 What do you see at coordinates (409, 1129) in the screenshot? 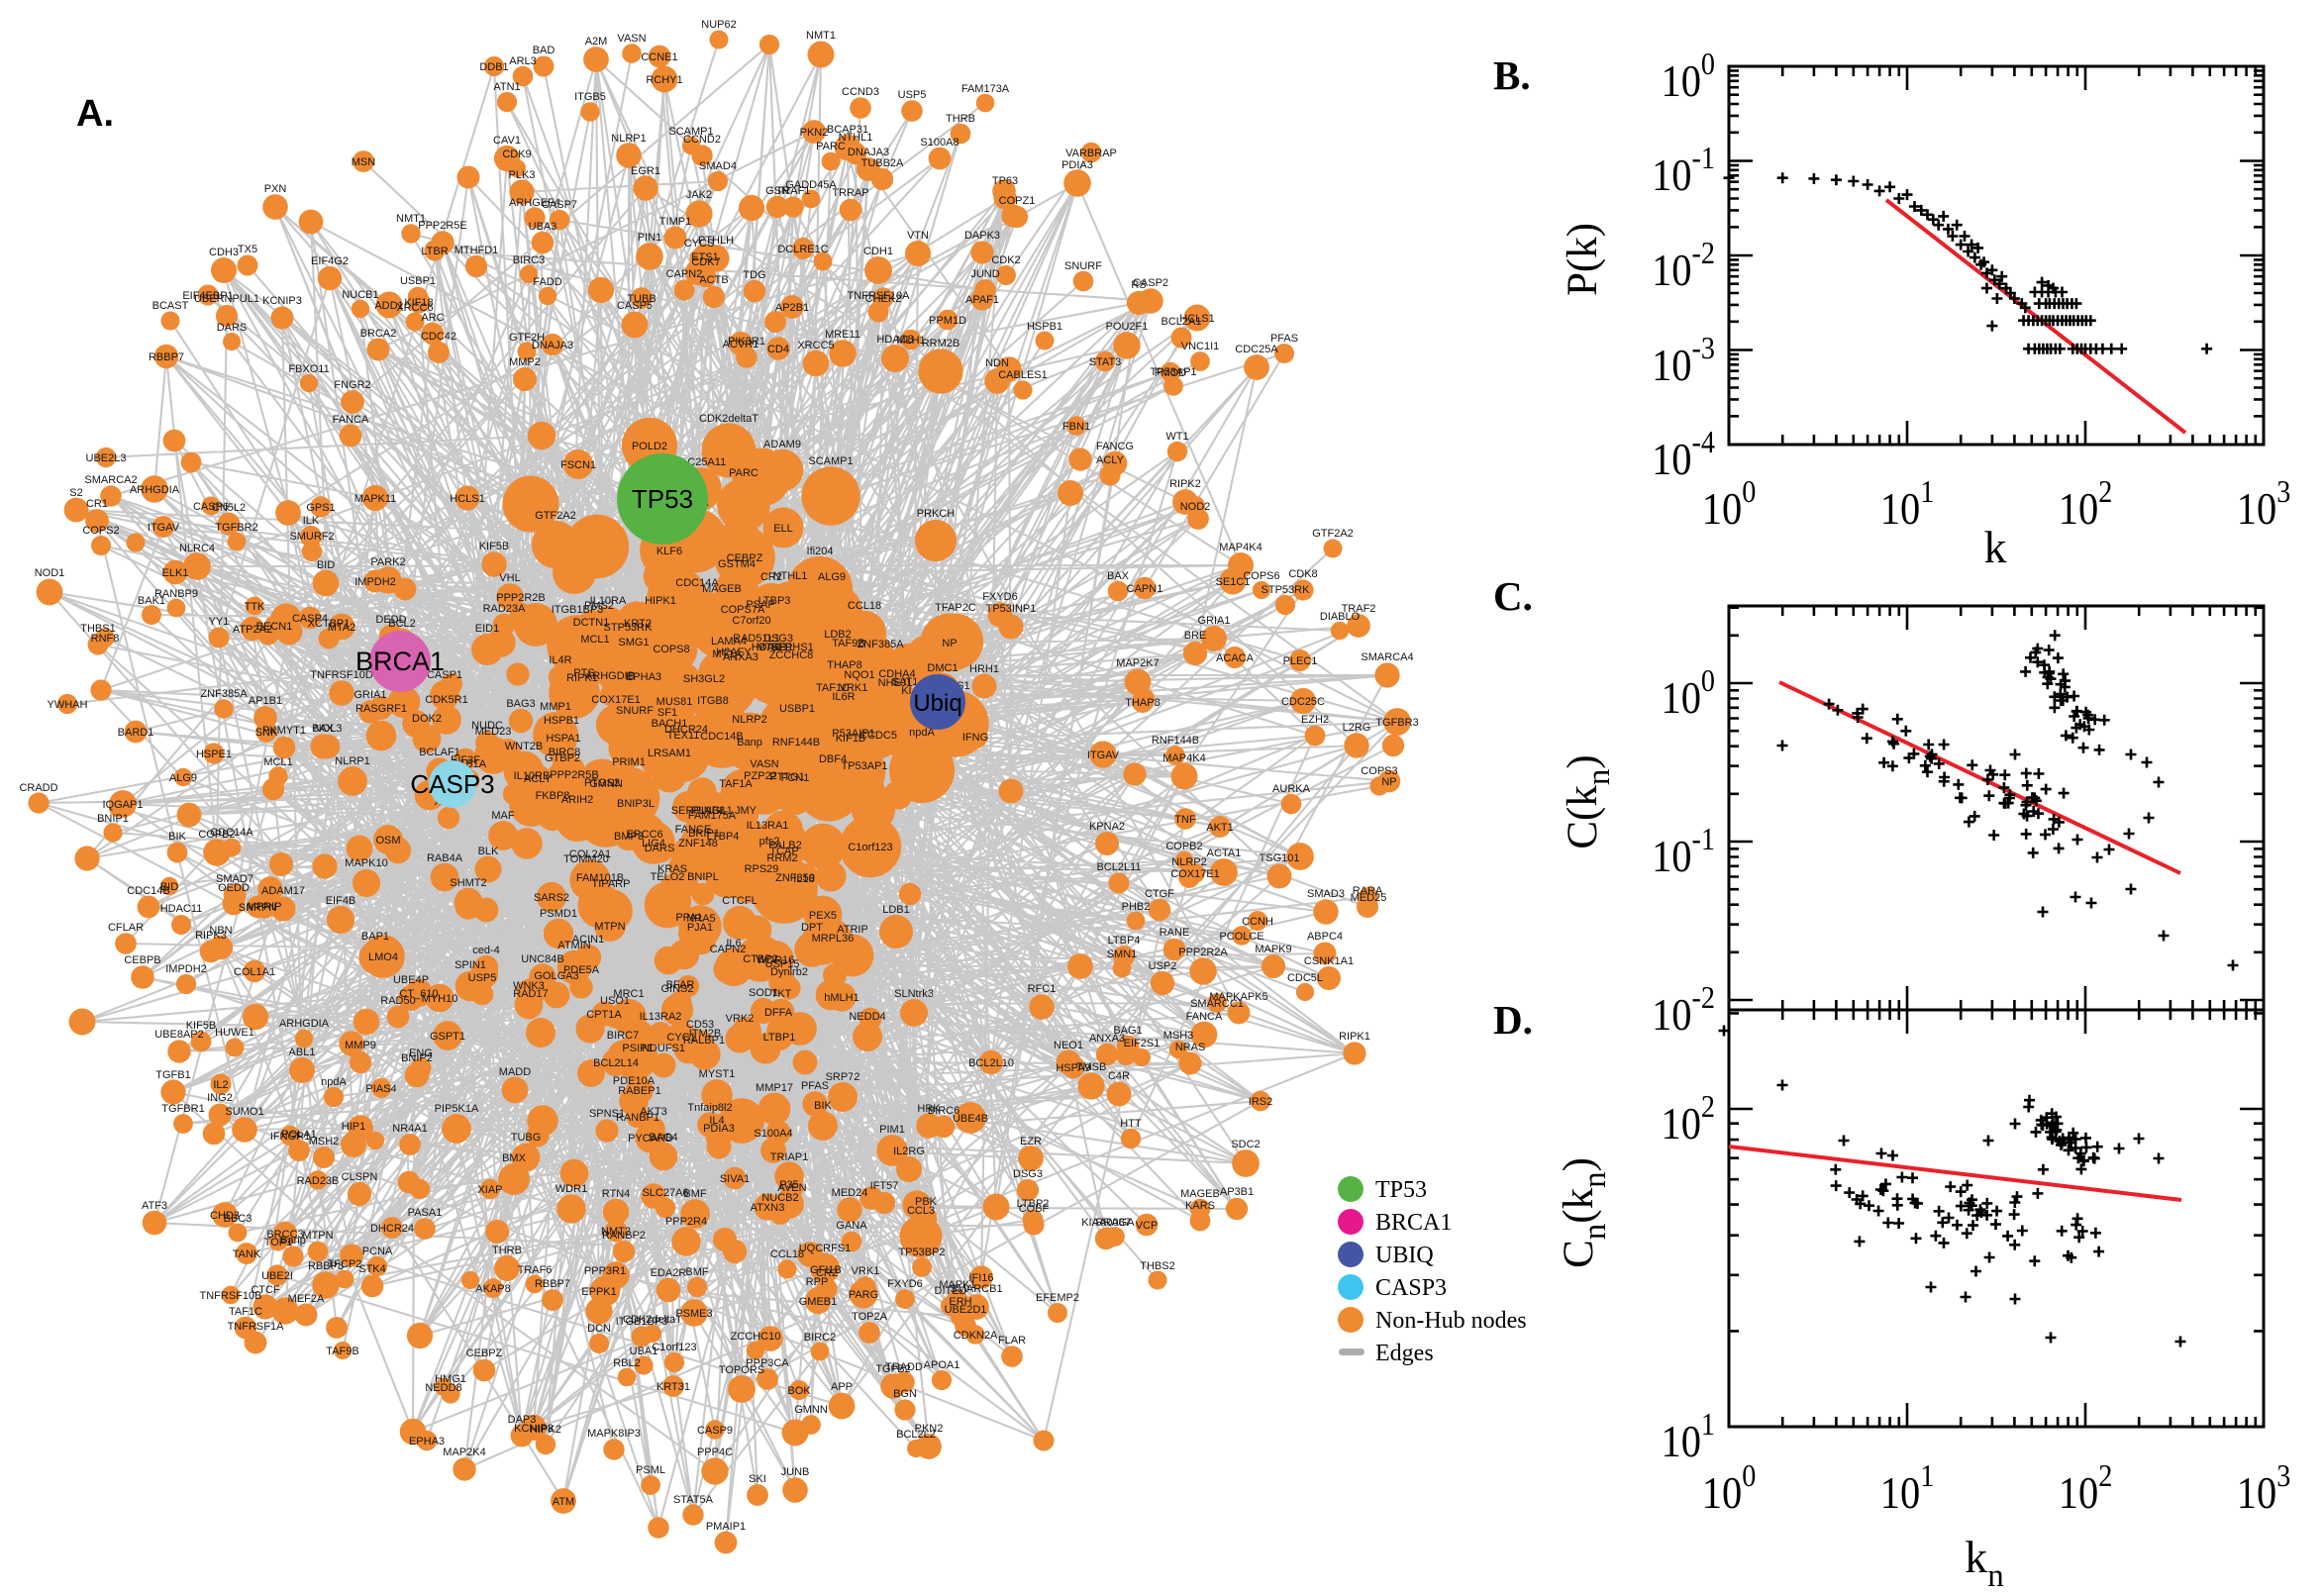
I see `svg-text: NR4A1` at bounding box center [409, 1129].